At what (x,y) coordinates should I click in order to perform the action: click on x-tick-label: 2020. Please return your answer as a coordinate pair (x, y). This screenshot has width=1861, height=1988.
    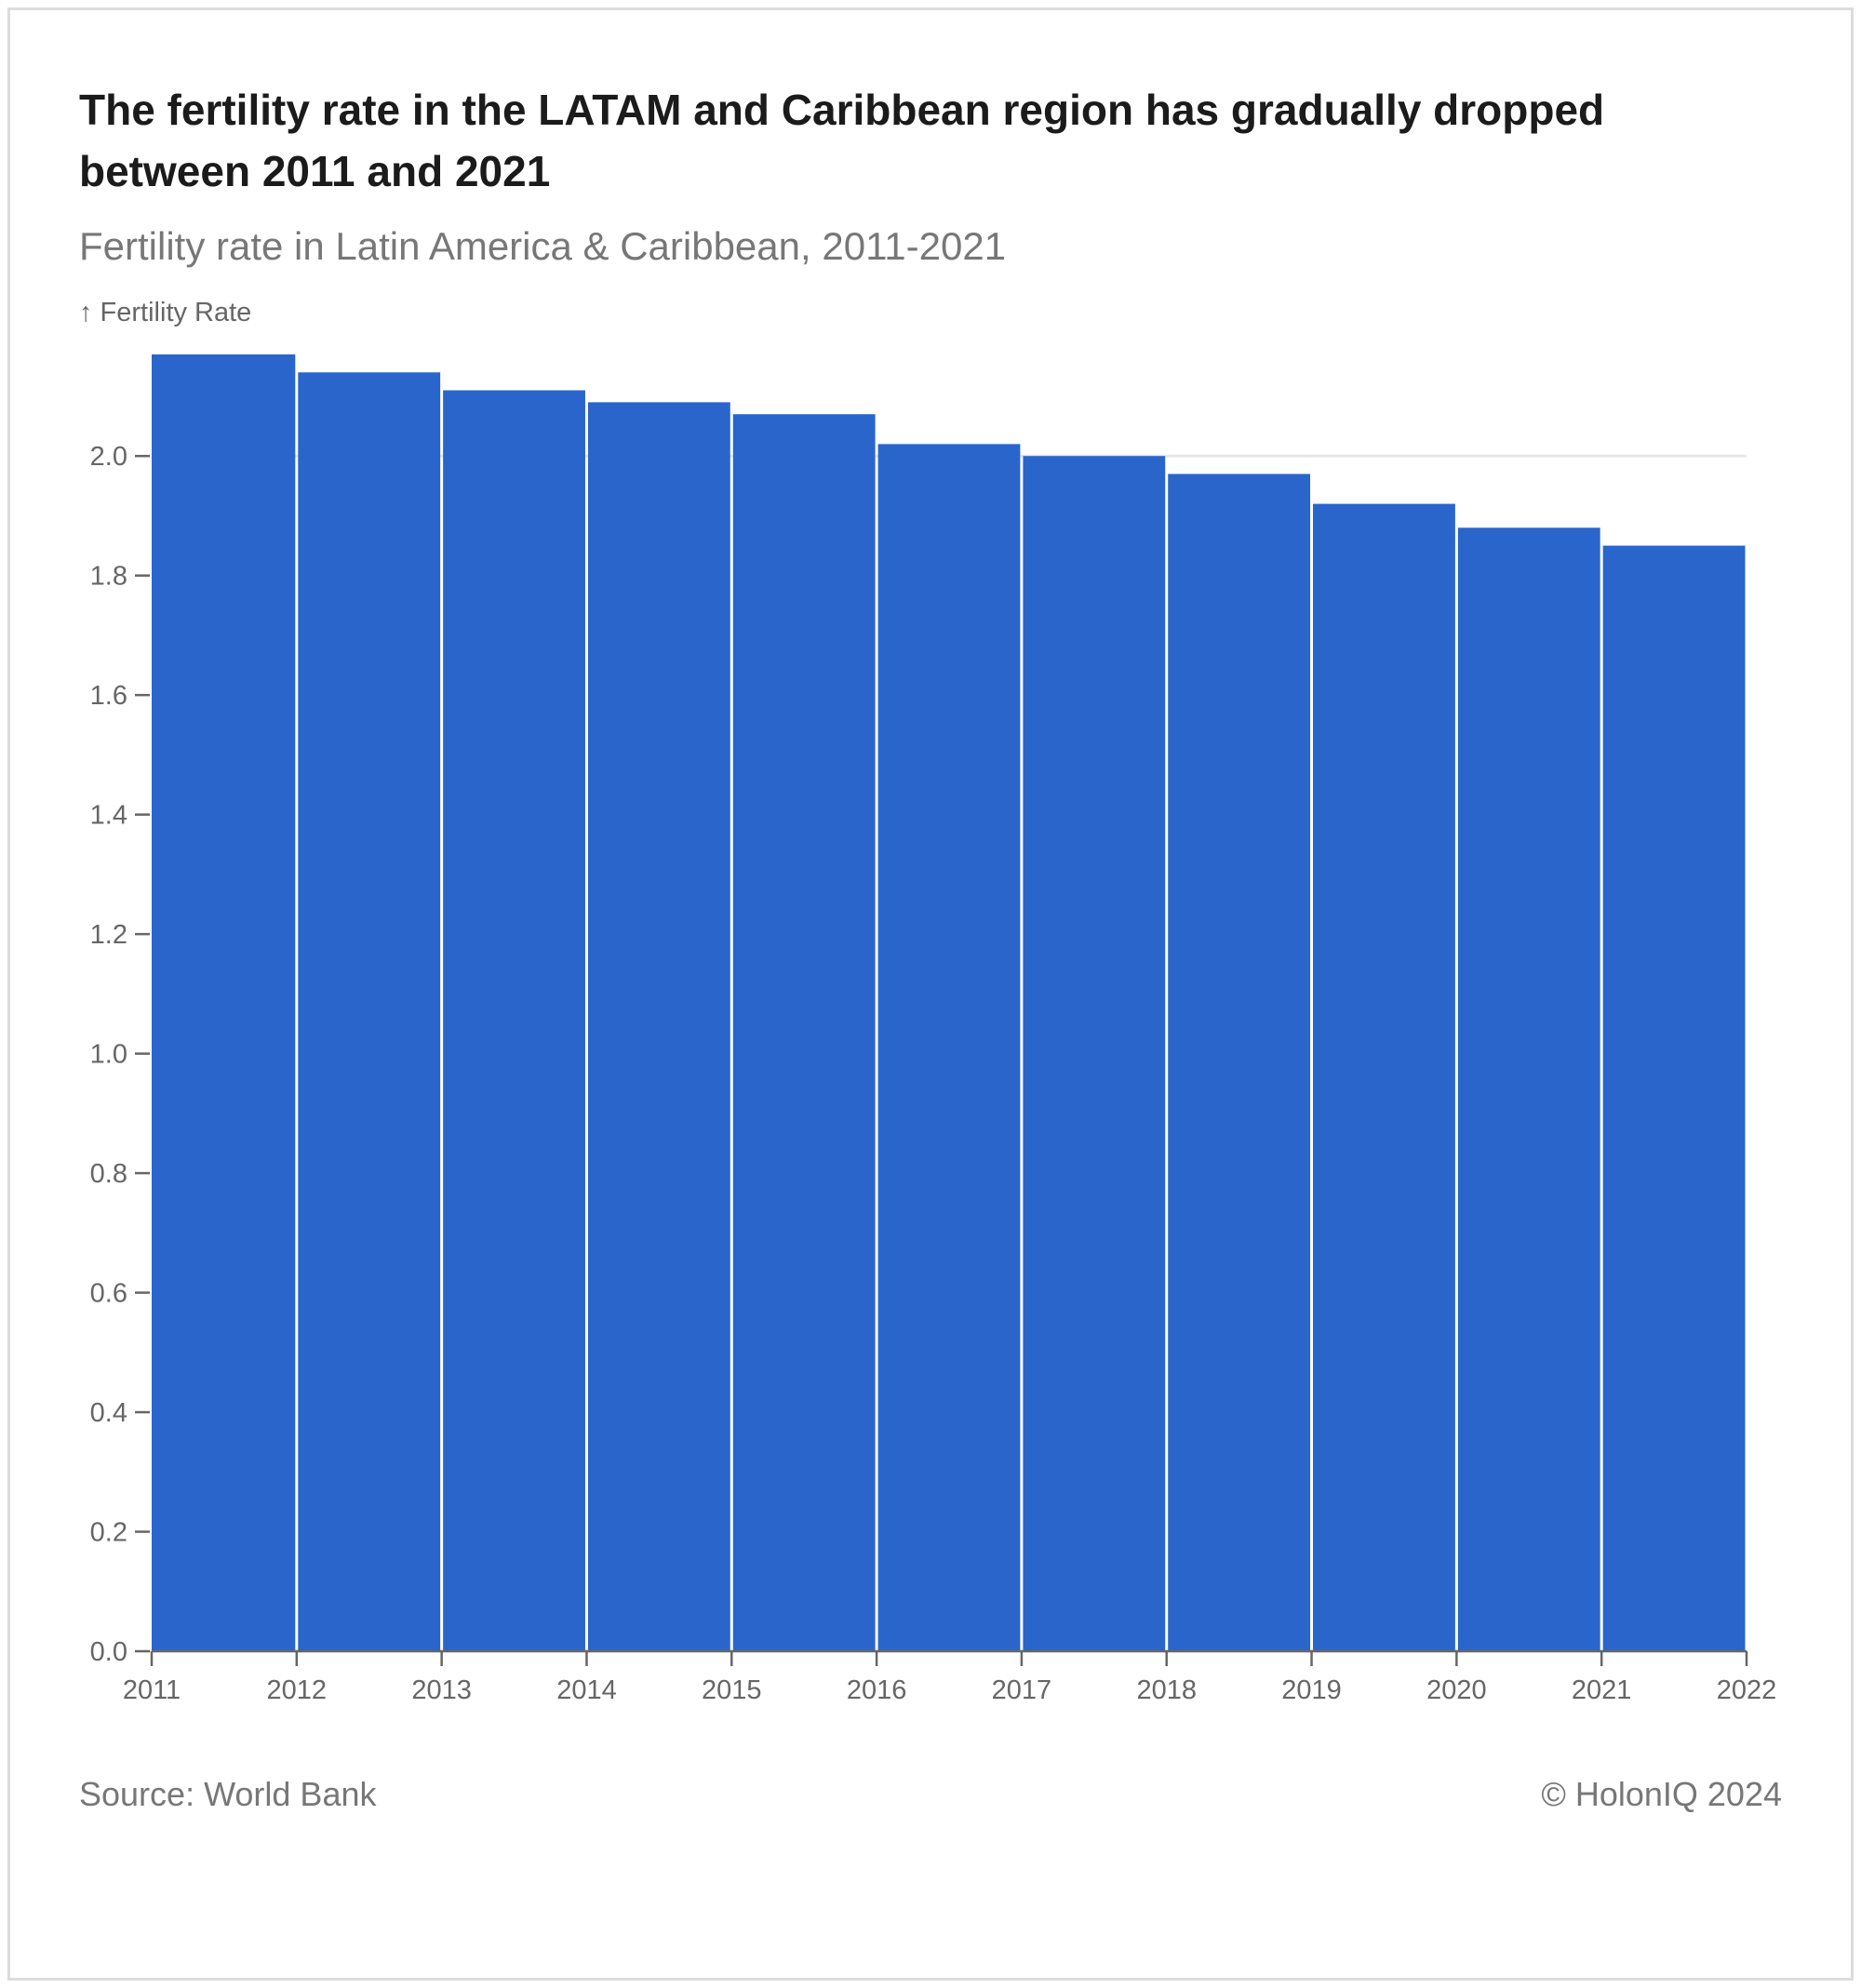
    Looking at the image, I should click on (1456, 1690).